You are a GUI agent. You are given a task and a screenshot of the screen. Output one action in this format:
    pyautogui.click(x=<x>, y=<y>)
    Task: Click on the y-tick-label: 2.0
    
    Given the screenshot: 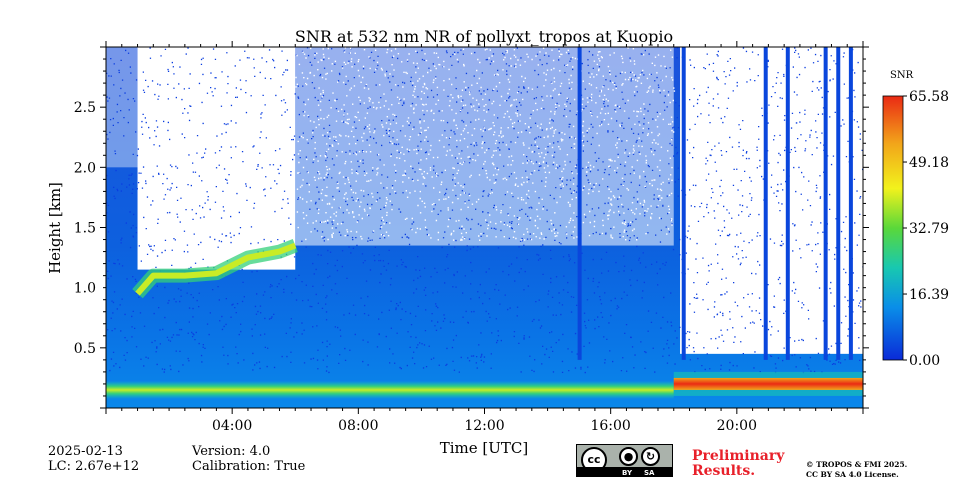 What is the action you would take?
    pyautogui.click(x=85, y=168)
    